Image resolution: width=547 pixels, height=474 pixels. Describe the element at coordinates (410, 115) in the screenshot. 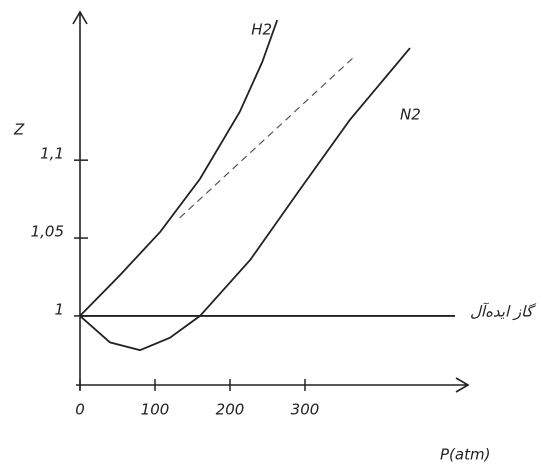

I see `series-label: N2` at that location.